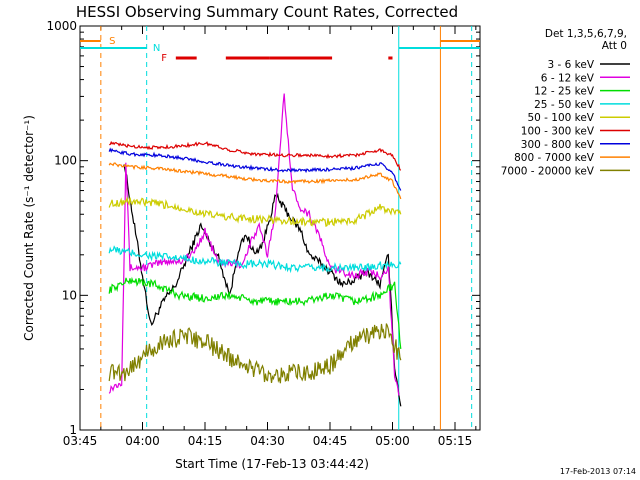 The image size is (640, 480). What do you see at coordinates (255, 353) in the screenshot?
I see `series-line-7000-20000-kev` at bounding box center [255, 353].